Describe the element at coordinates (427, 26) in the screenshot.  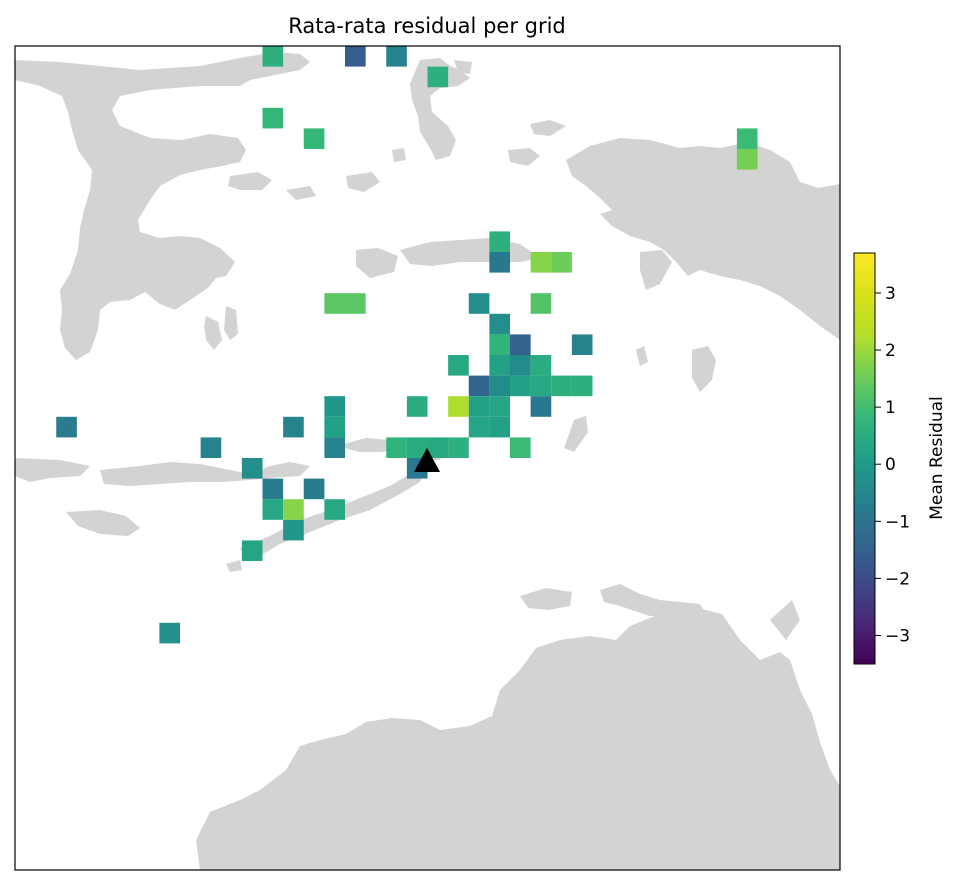
I see `map-title: Rata-rata residual per grid` at that location.